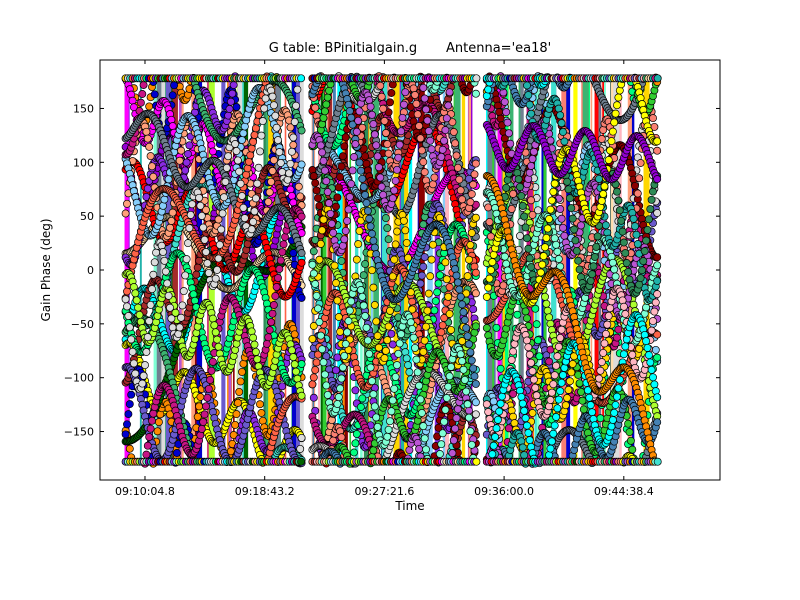 The height and width of the screenshot is (600, 800). Describe the element at coordinates (410, 48) in the screenshot. I see `chart-title: G table: BPinitialgain.g Antenna='ea18'` at that location.